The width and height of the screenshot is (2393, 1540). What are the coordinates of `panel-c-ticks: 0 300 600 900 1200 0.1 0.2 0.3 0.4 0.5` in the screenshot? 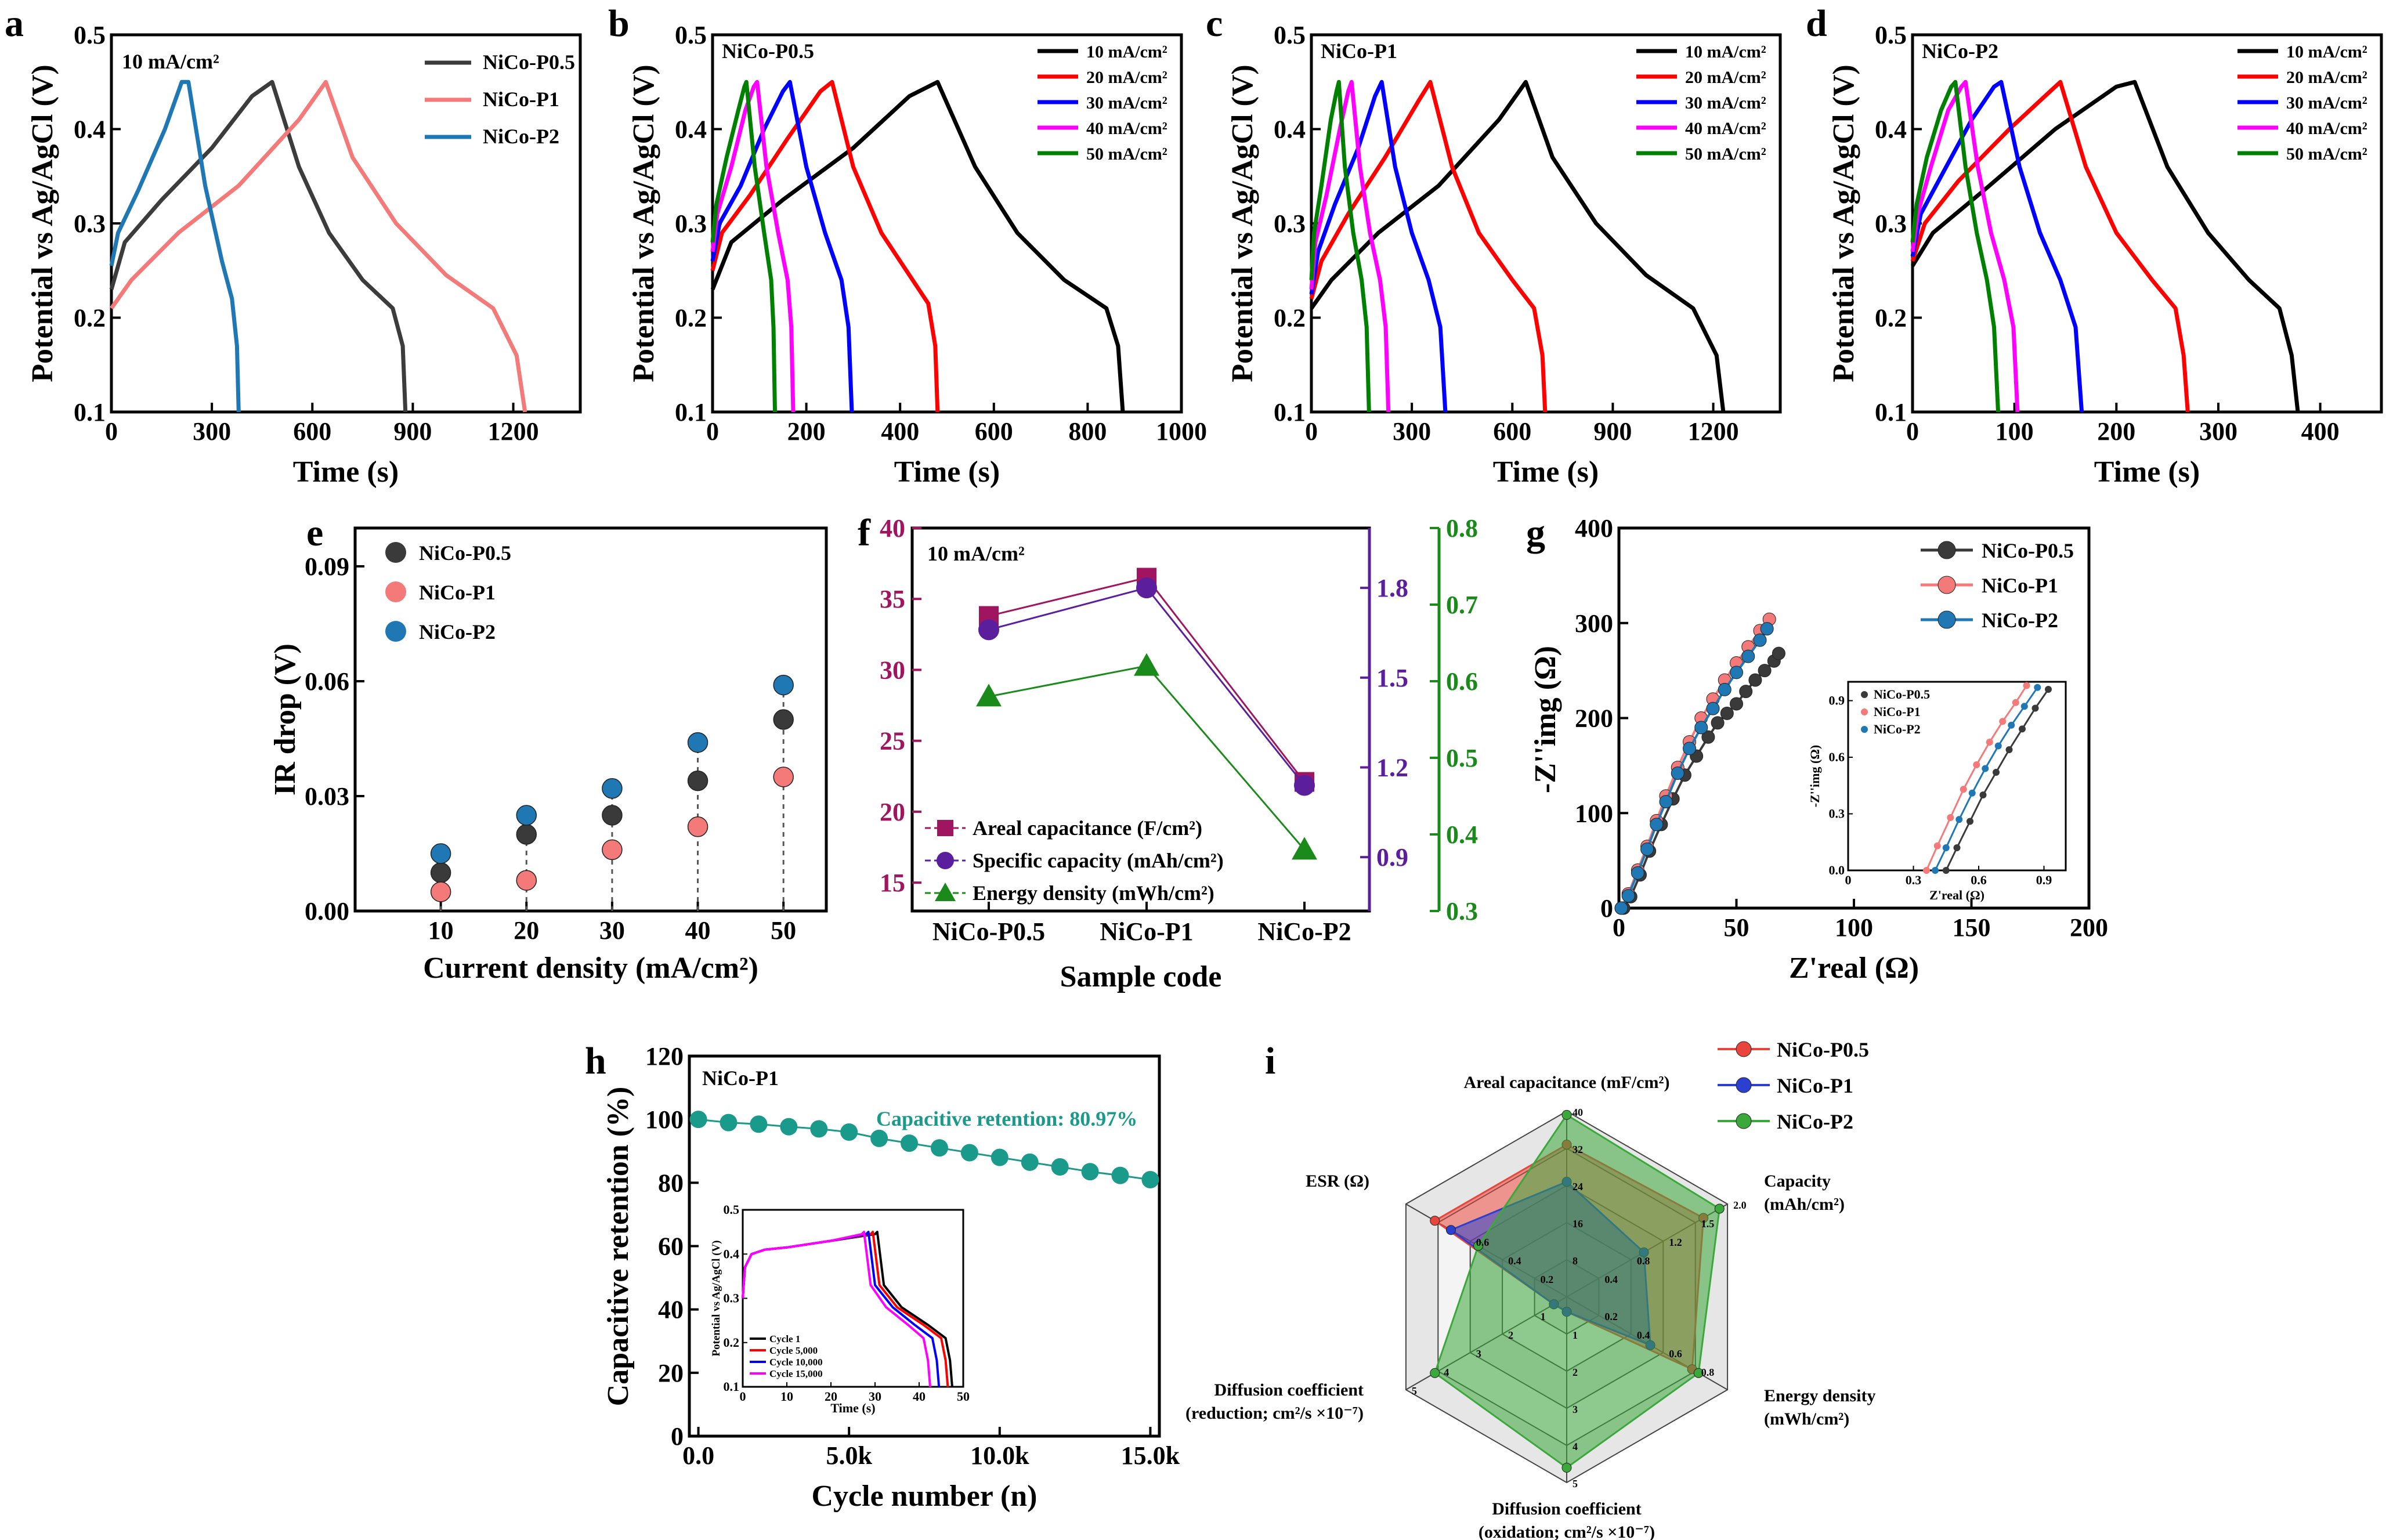 It's located at (1506, 234).